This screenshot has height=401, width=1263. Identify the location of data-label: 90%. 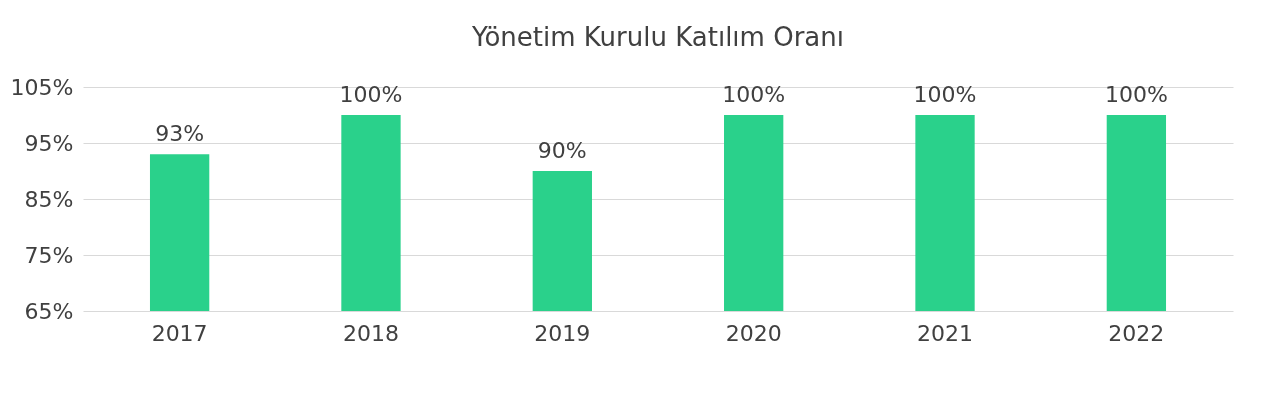
(562, 150).